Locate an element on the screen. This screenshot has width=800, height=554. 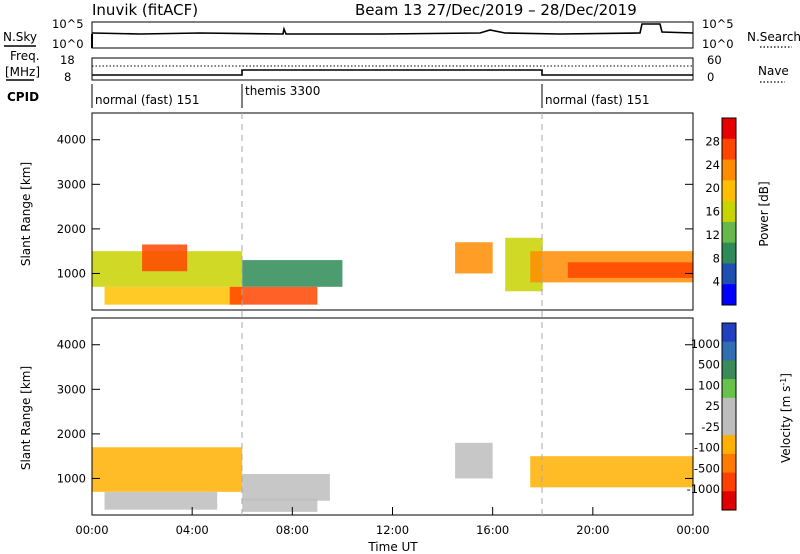
colorbar-tick-0-0: 4 is located at coordinates (716, 282).